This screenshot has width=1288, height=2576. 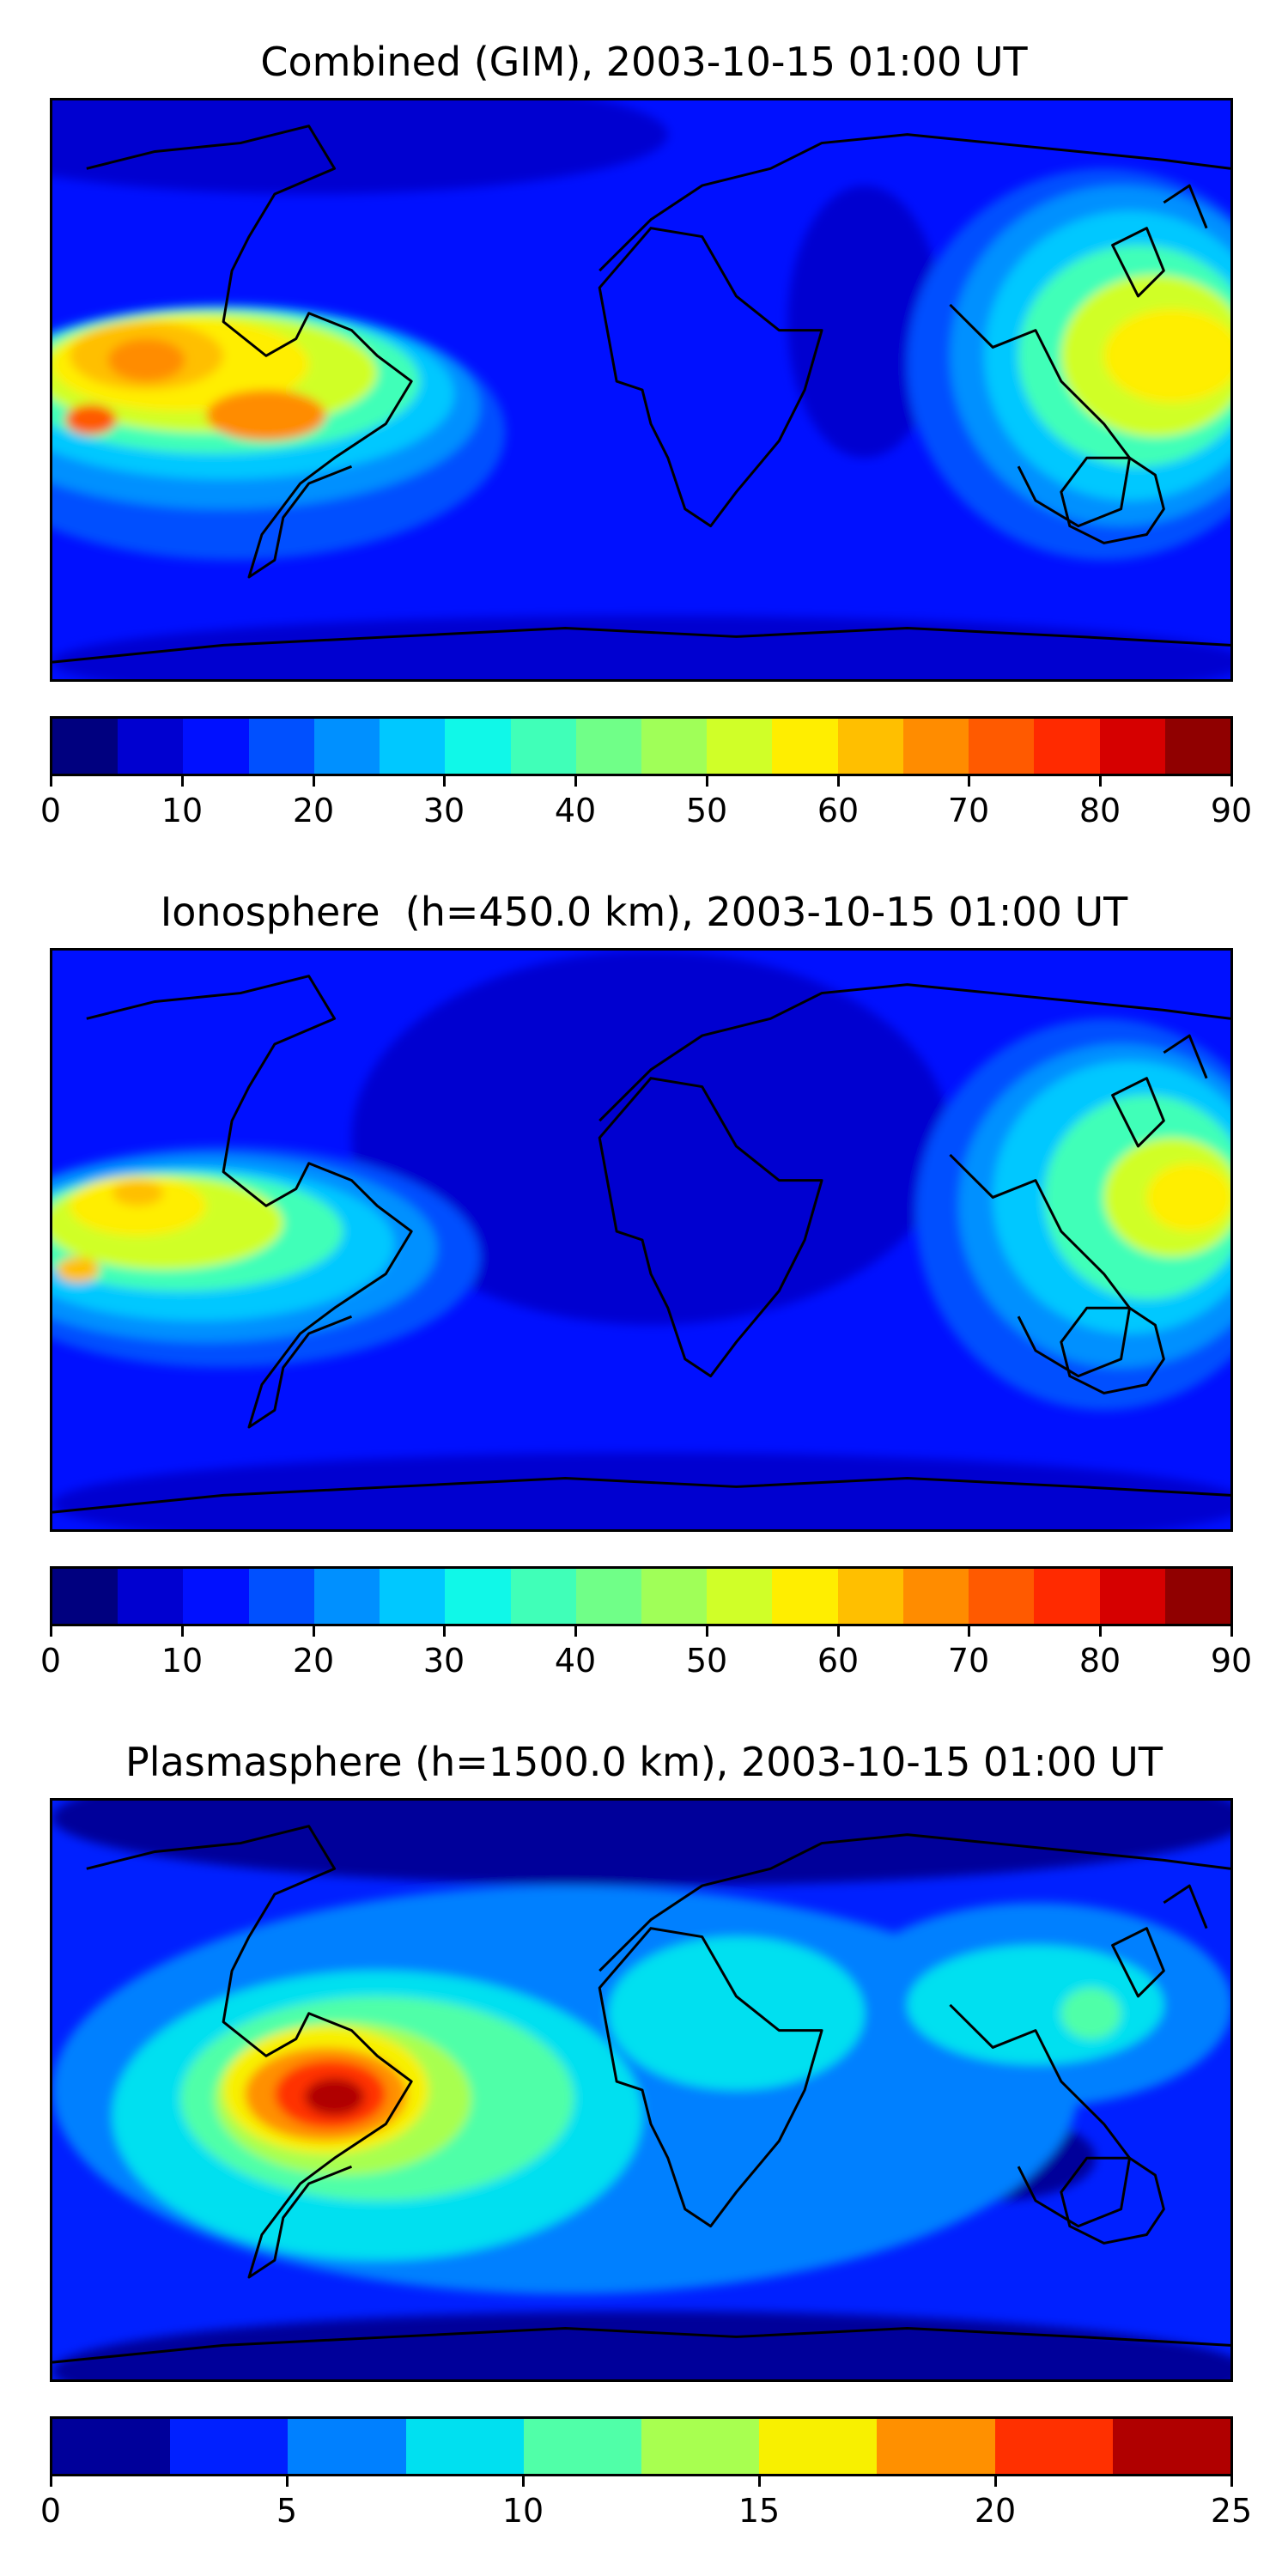 What do you see at coordinates (1100, 1661) in the screenshot?
I see `colorbar-tick-label: 80` at bounding box center [1100, 1661].